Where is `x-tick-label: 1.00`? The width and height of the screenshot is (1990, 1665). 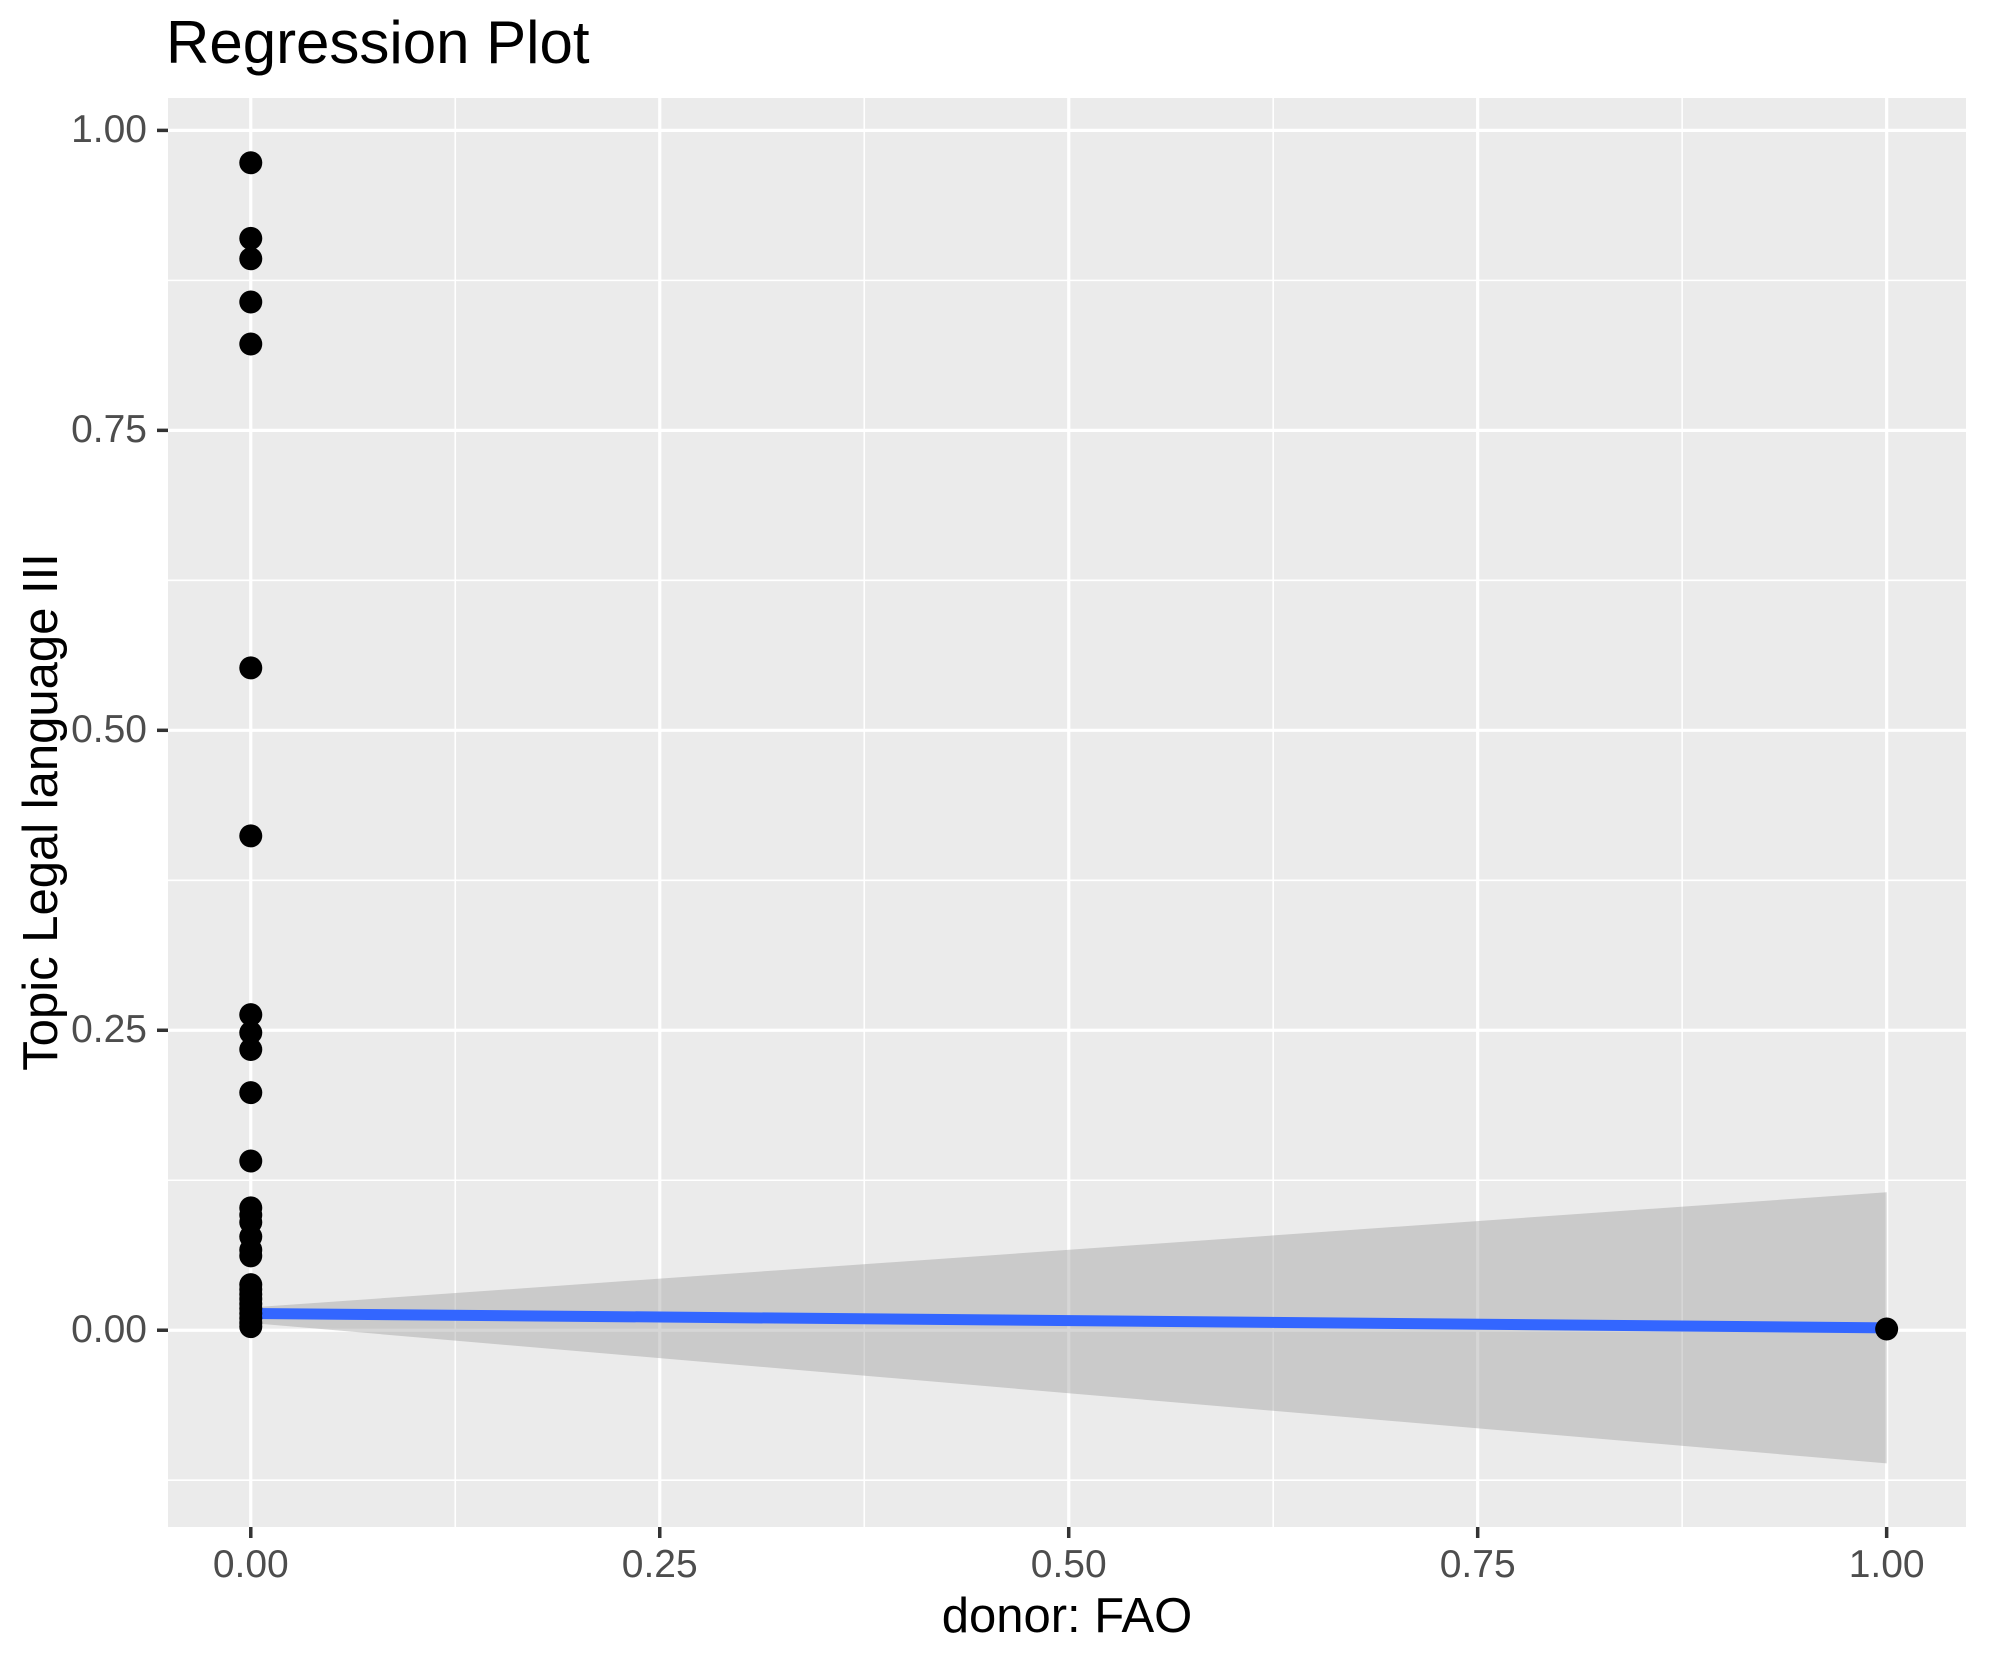 x-tick-label: 1.00 is located at coordinates (1886, 1564).